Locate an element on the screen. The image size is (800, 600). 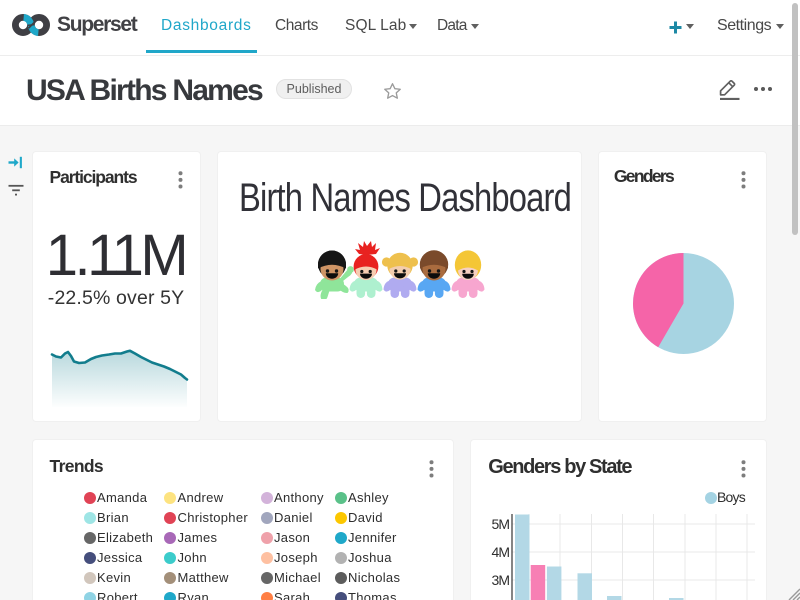
svg-text: 5M is located at coordinates (501, 524).